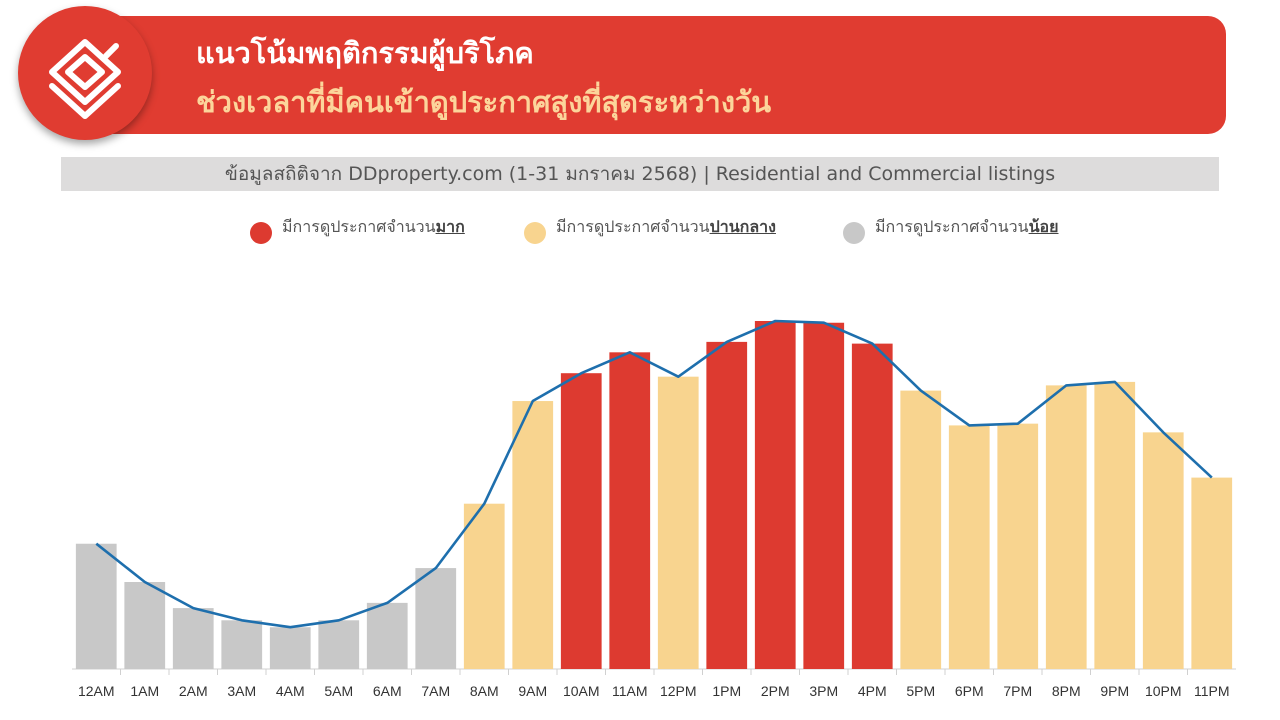  Describe the element at coordinates (338, 691) in the screenshot. I see `x-tick-label: 5AM` at that location.